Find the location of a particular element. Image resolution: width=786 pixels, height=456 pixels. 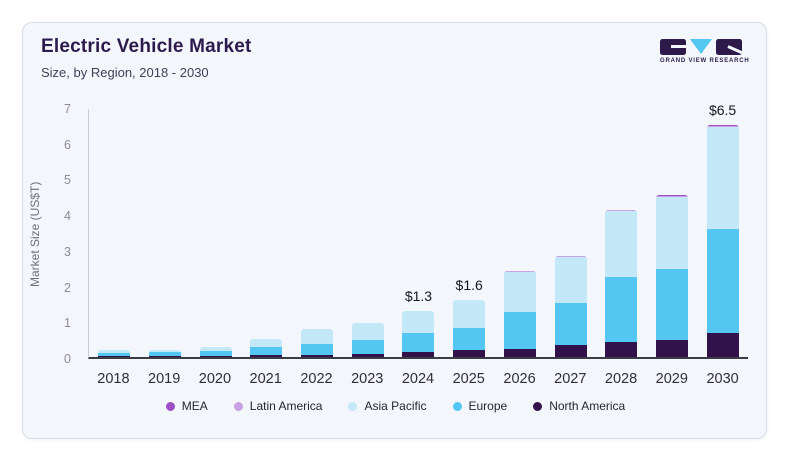

gvr-logo-mark is located at coordinates (701, 46).